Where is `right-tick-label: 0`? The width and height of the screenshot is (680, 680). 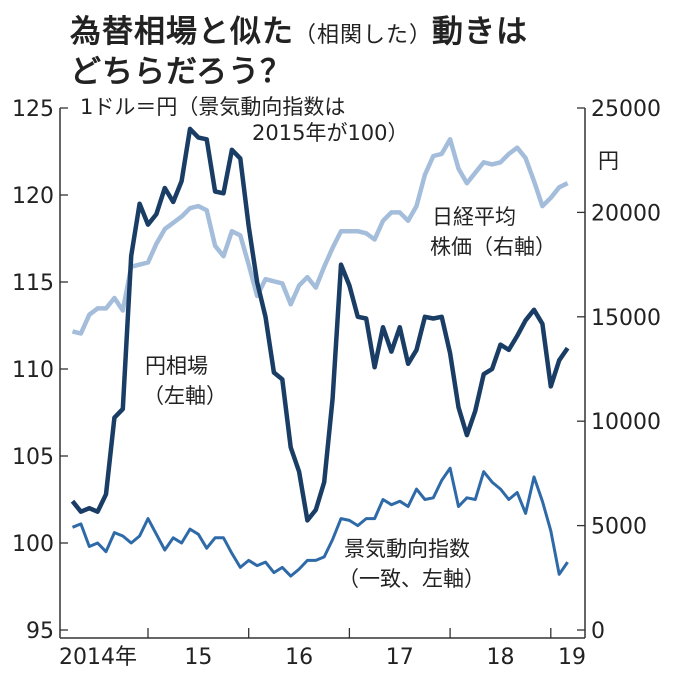 right-tick-label: 0 is located at coordinates (598, 631).